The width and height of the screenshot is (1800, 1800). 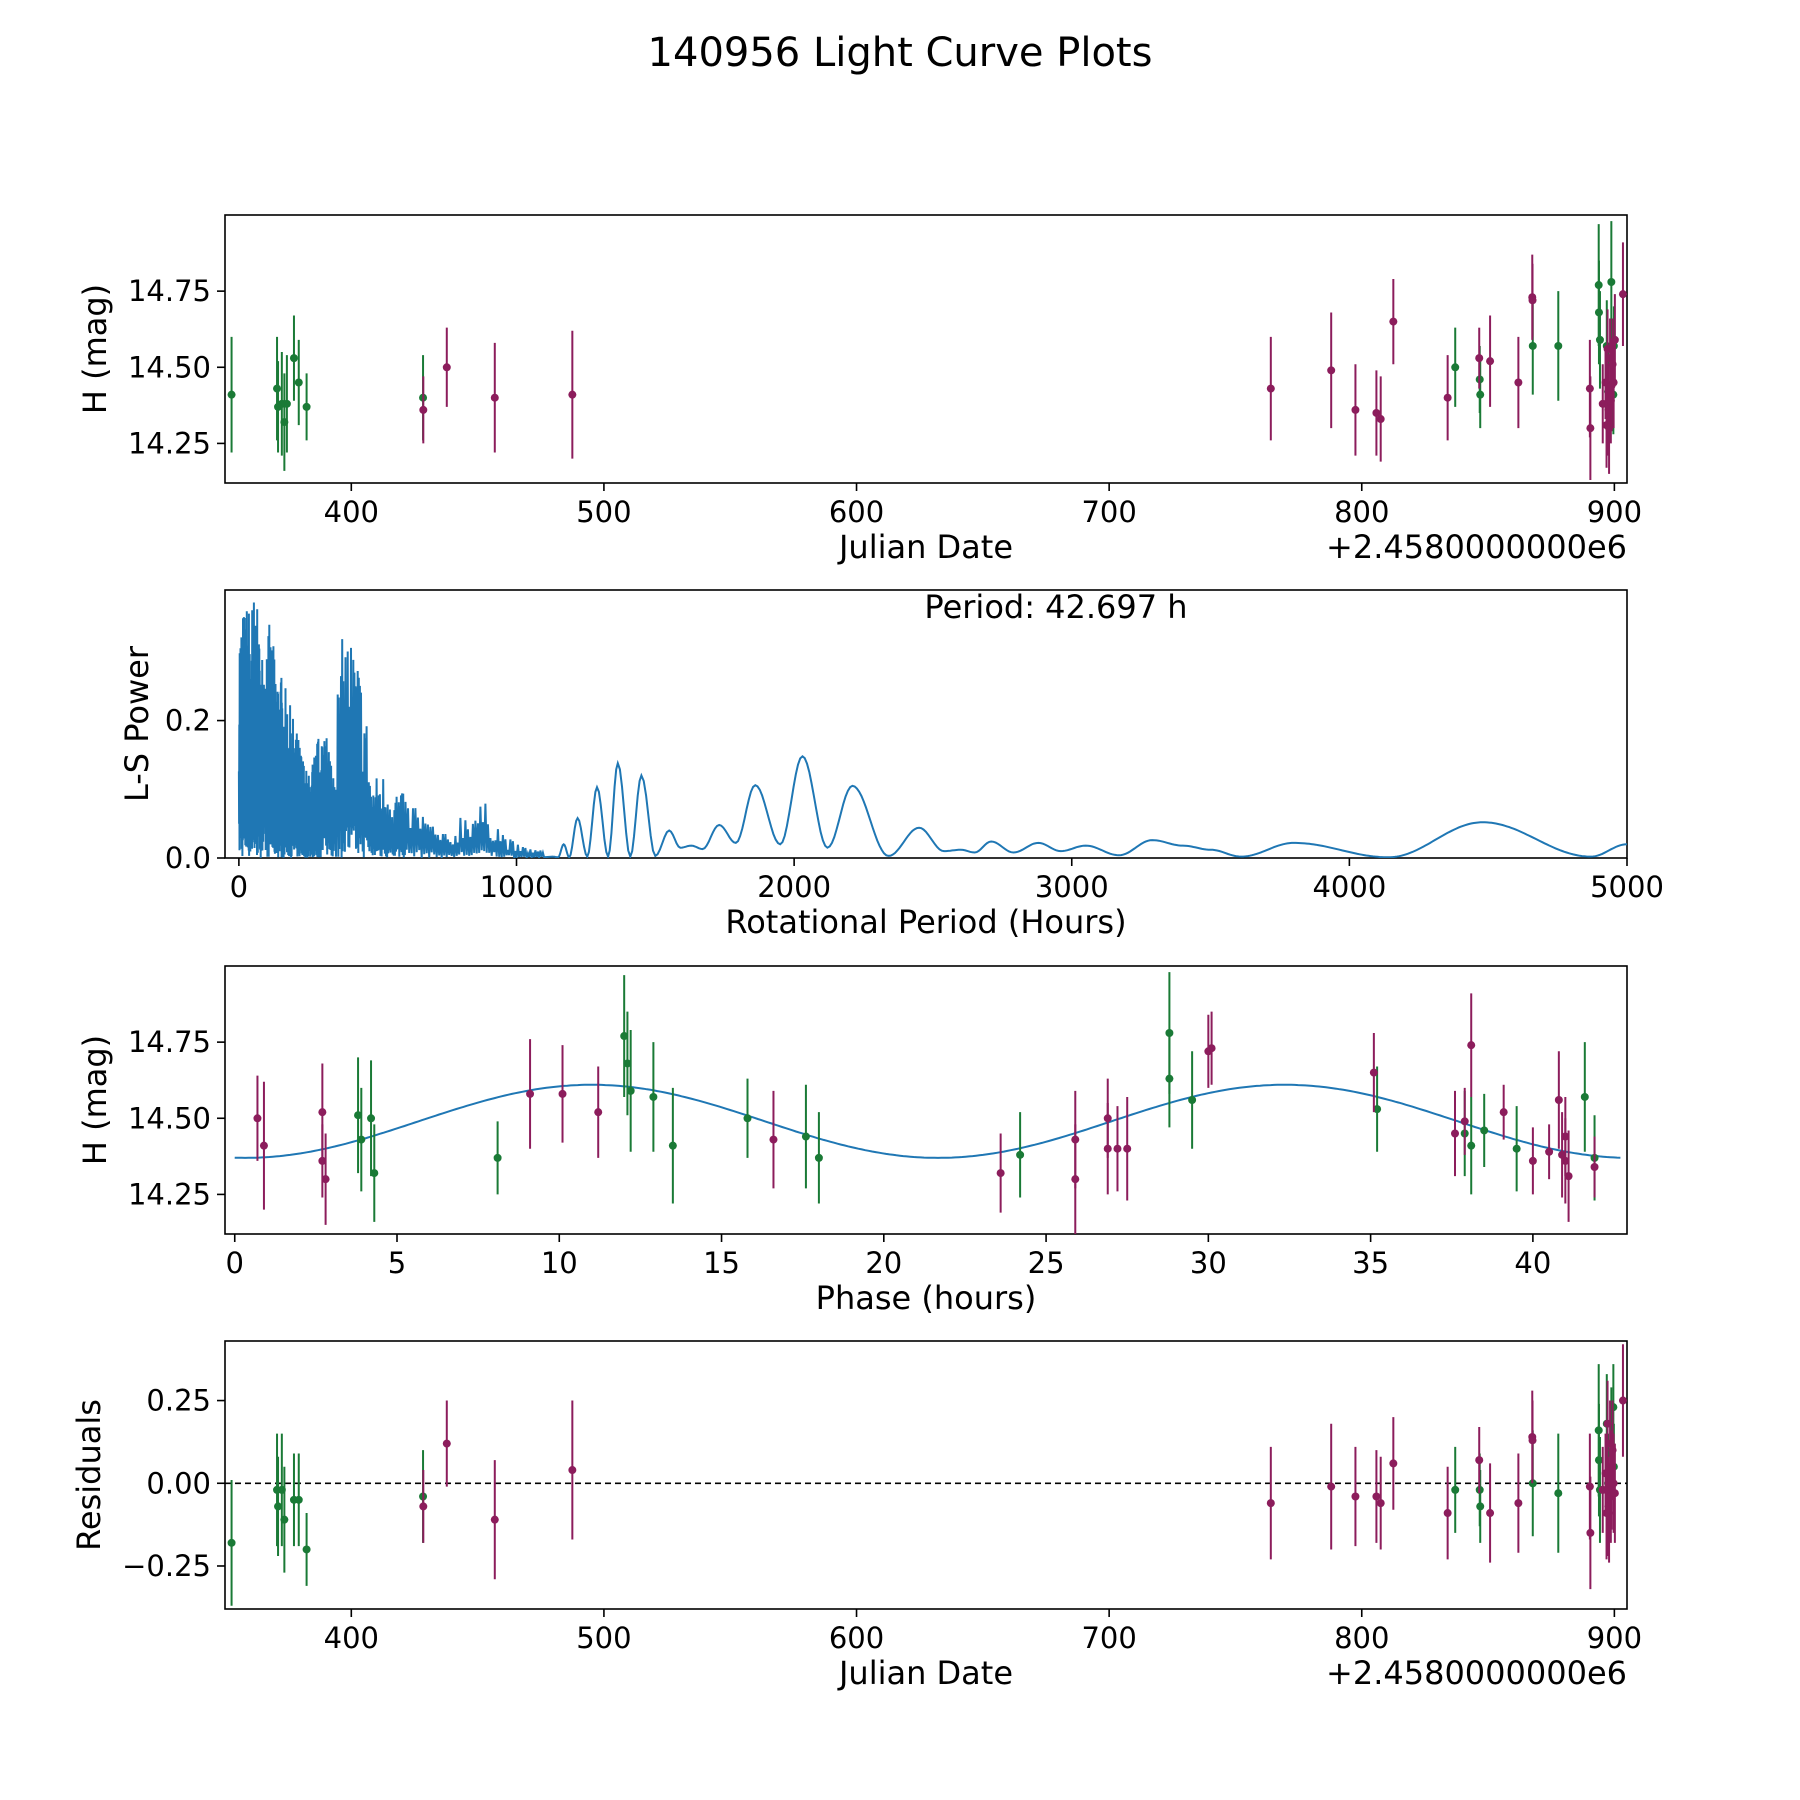 What do you see at coordinates (856, 512) in the screenshot?
I see `lightcurve-xtick-label: 600` at bounding box center [856, 512].